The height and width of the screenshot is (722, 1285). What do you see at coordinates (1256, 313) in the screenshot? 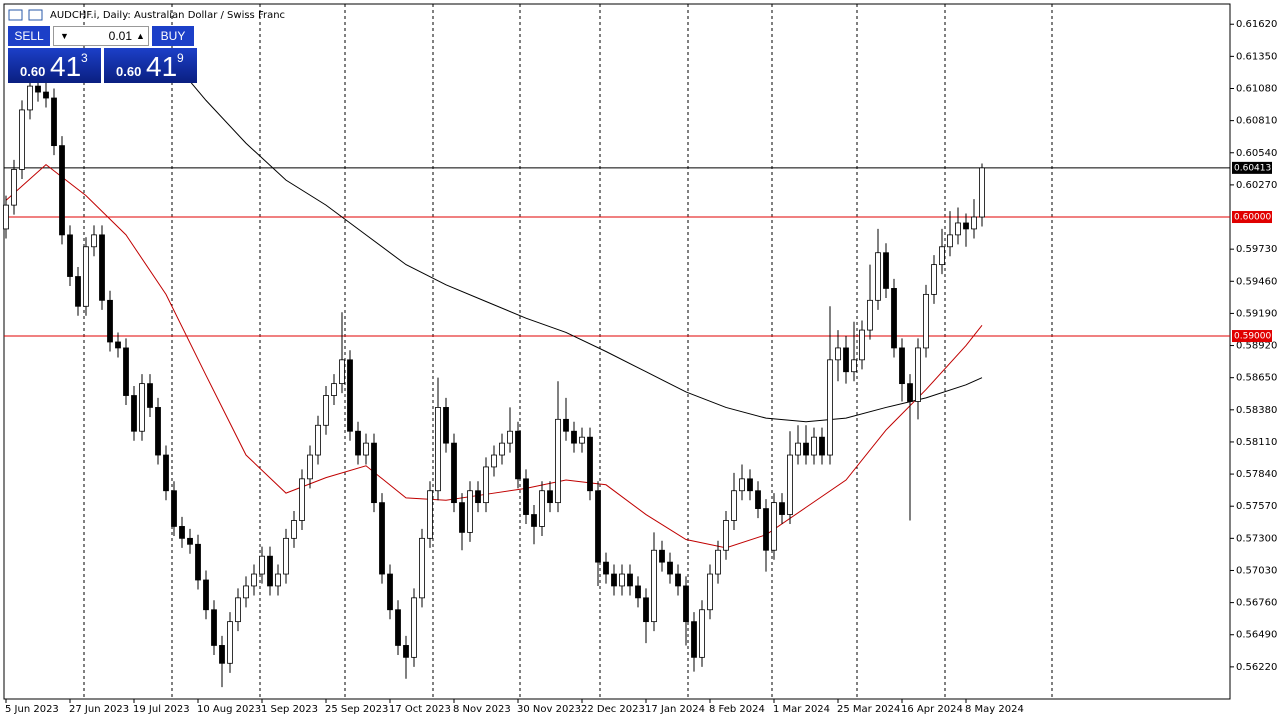
I see `y-tick-label: 0.59190` at bounding box center [1256, 313].